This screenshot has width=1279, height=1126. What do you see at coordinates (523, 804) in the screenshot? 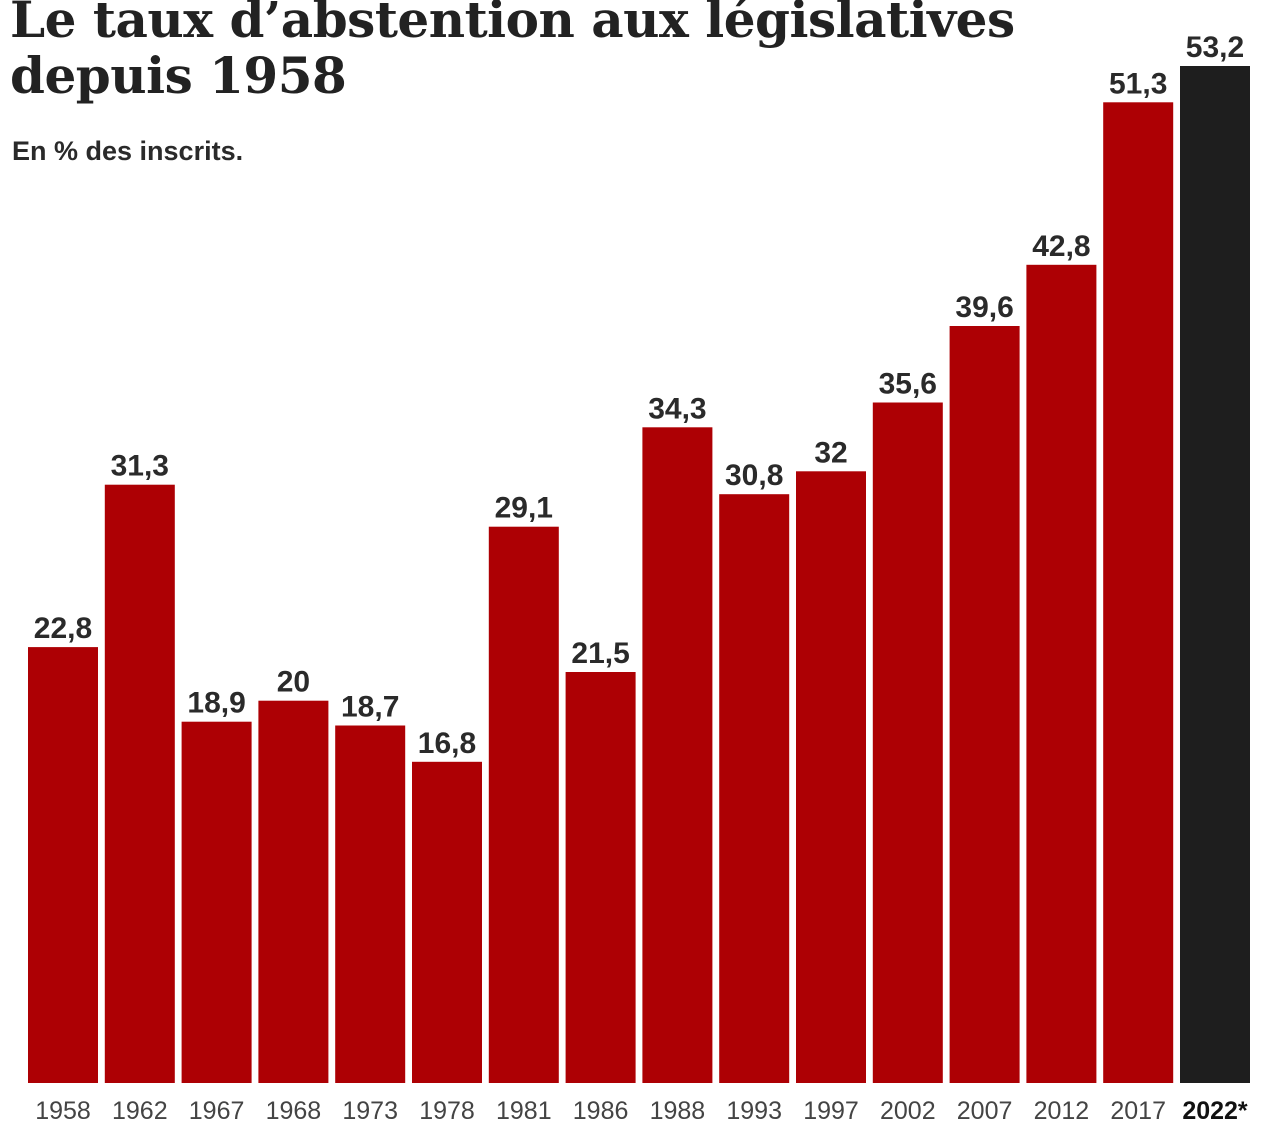
I see `bar-1981` at bounding box center [523, 804].